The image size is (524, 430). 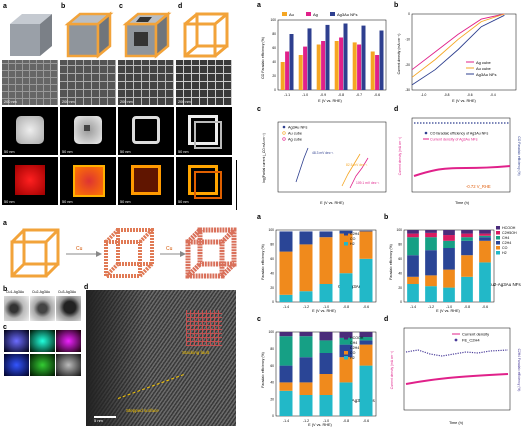 What do you see at coordinates (400, 156) in the screenshot?
I see `y-axis-label-left: Current density (mA cm⁻²)` at bounding box center [400, 156].